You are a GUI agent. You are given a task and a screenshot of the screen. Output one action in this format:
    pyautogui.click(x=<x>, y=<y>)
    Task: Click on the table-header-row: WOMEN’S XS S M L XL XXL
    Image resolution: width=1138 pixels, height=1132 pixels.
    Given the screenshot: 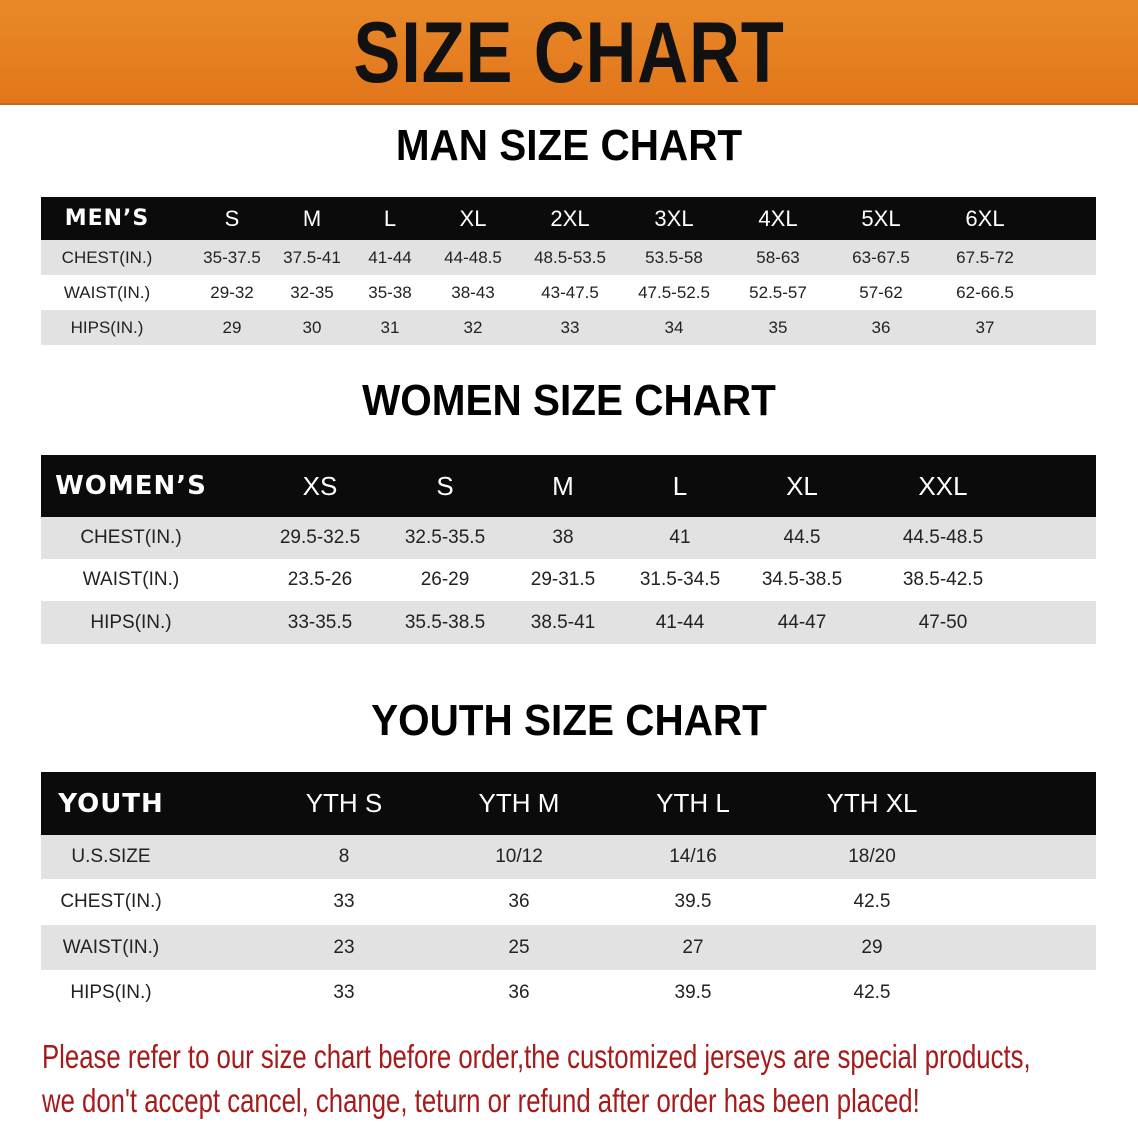 What is the action you would take?
    pyautogui.click(x=568, y=486)
    